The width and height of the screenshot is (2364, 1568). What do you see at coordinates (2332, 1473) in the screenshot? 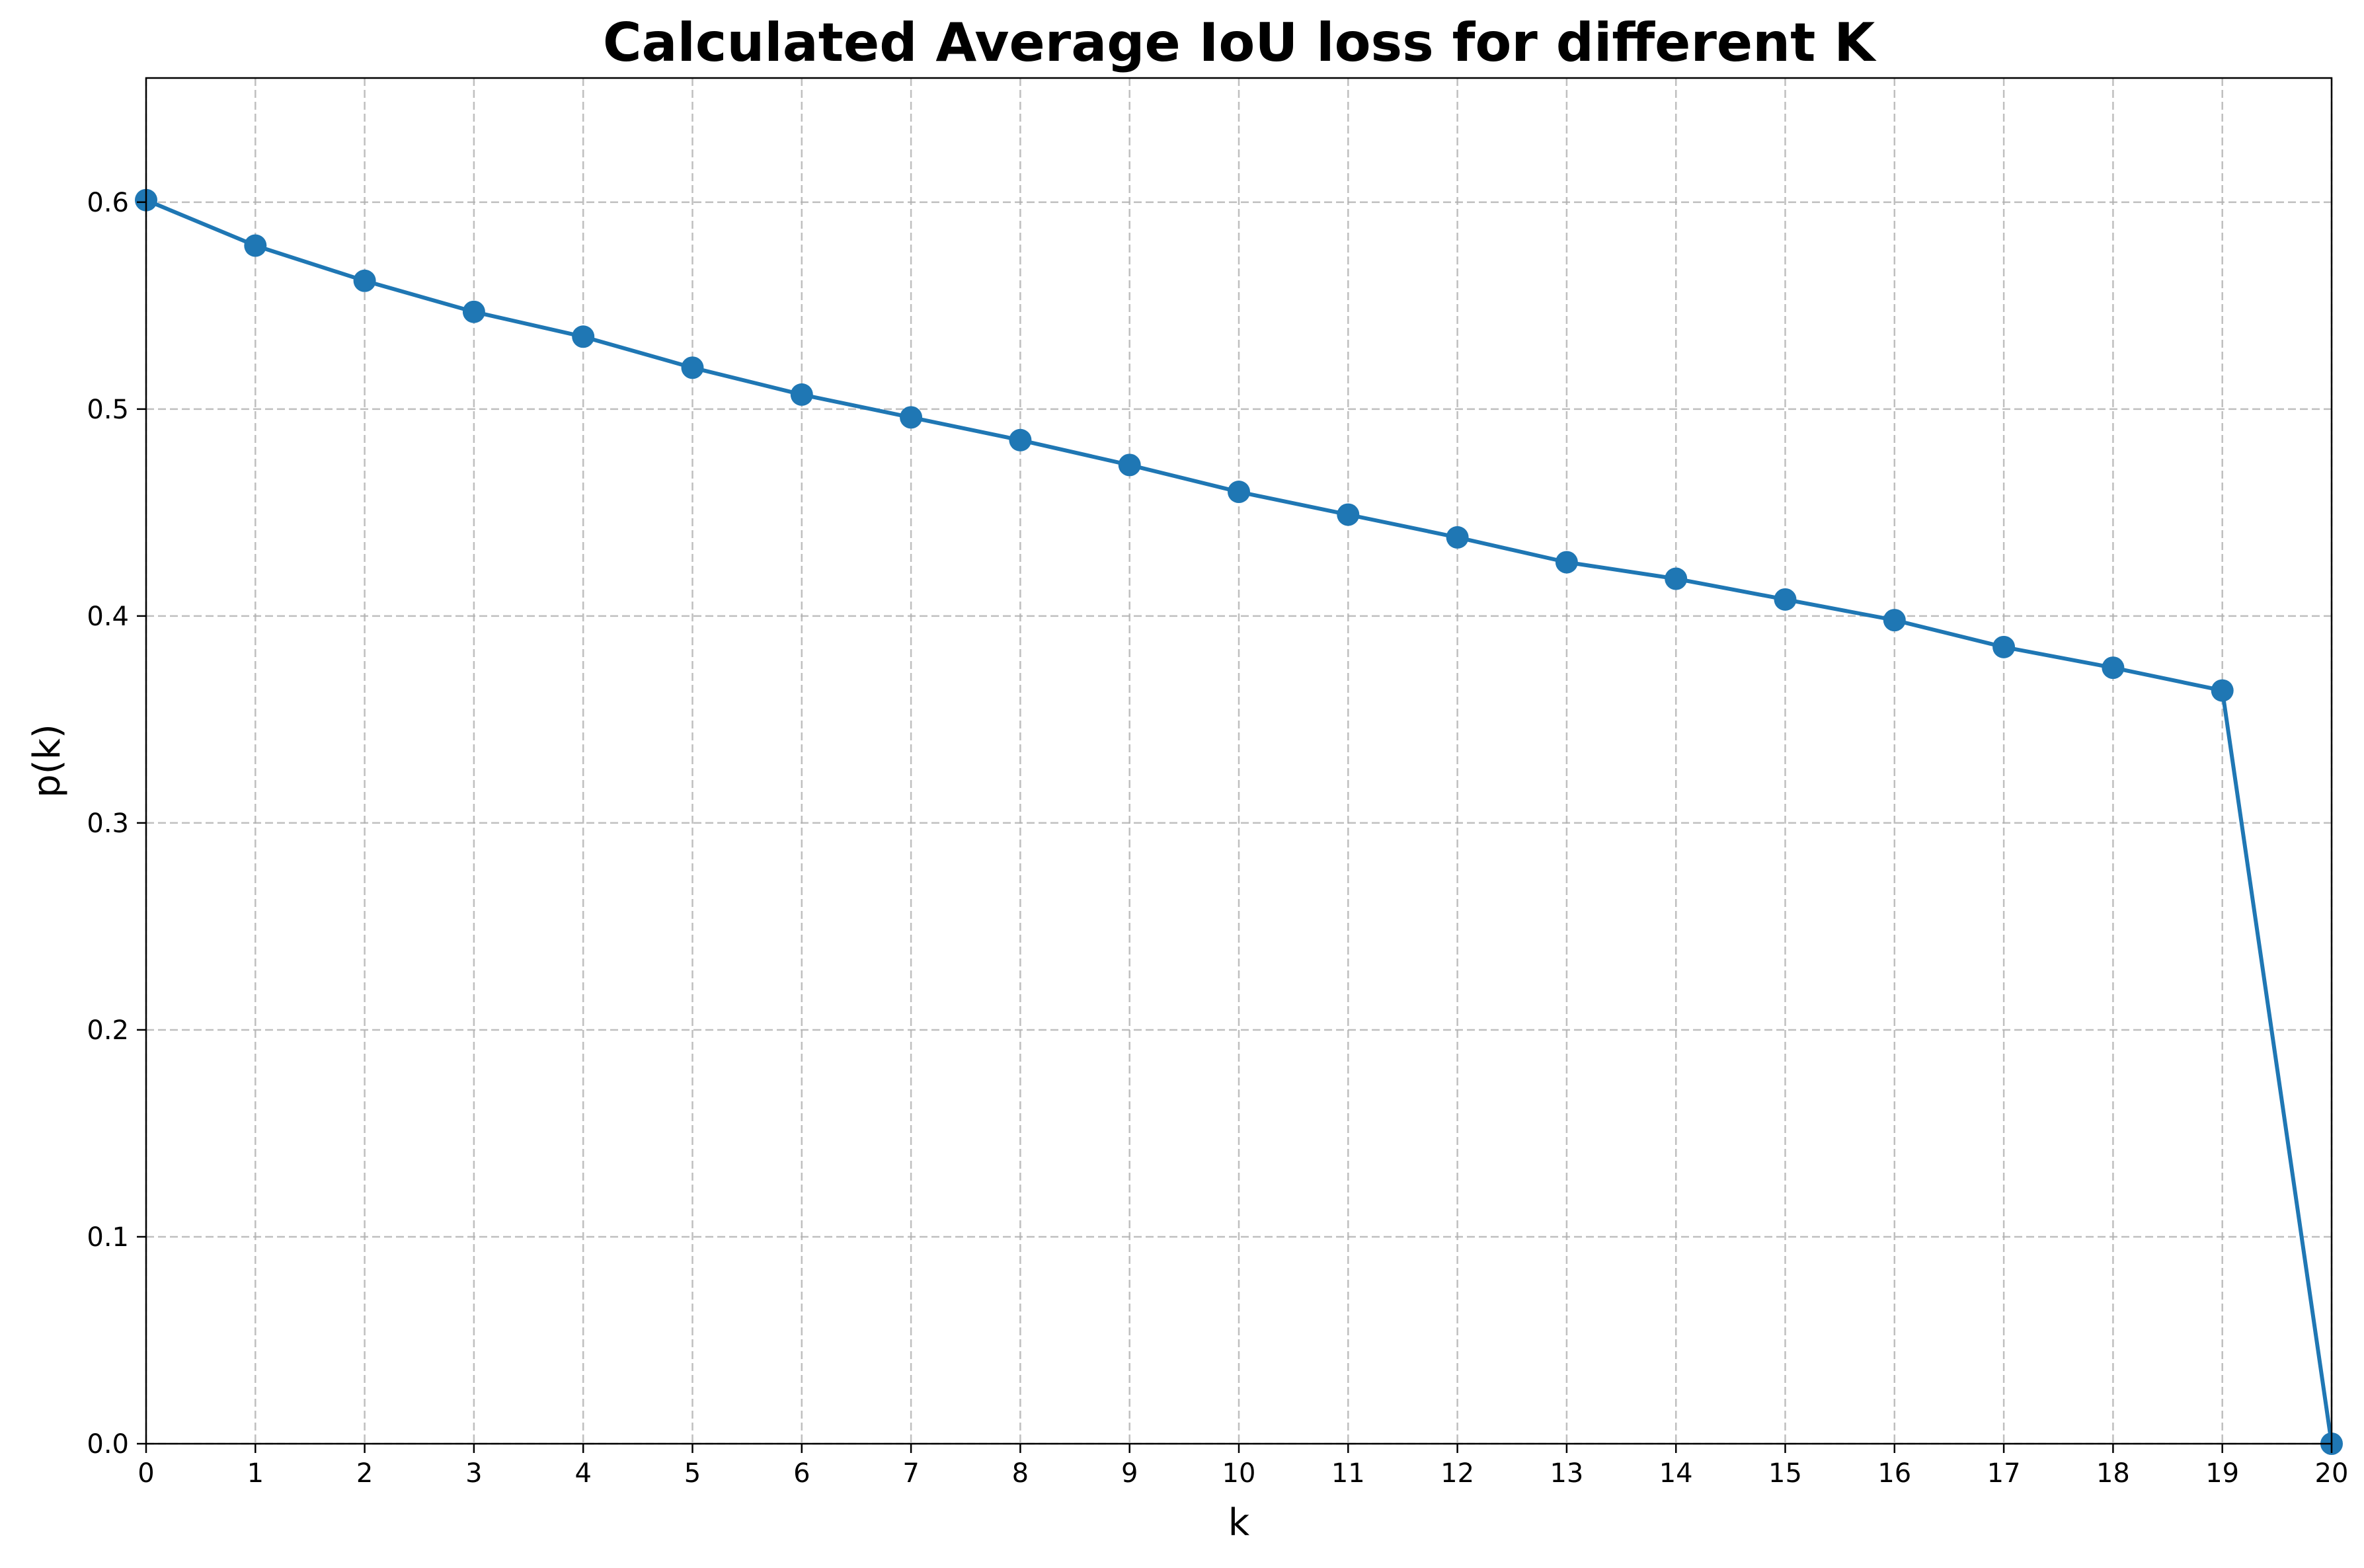
I see `x-tick-label: 20` at bounding box center [2332, 1473].